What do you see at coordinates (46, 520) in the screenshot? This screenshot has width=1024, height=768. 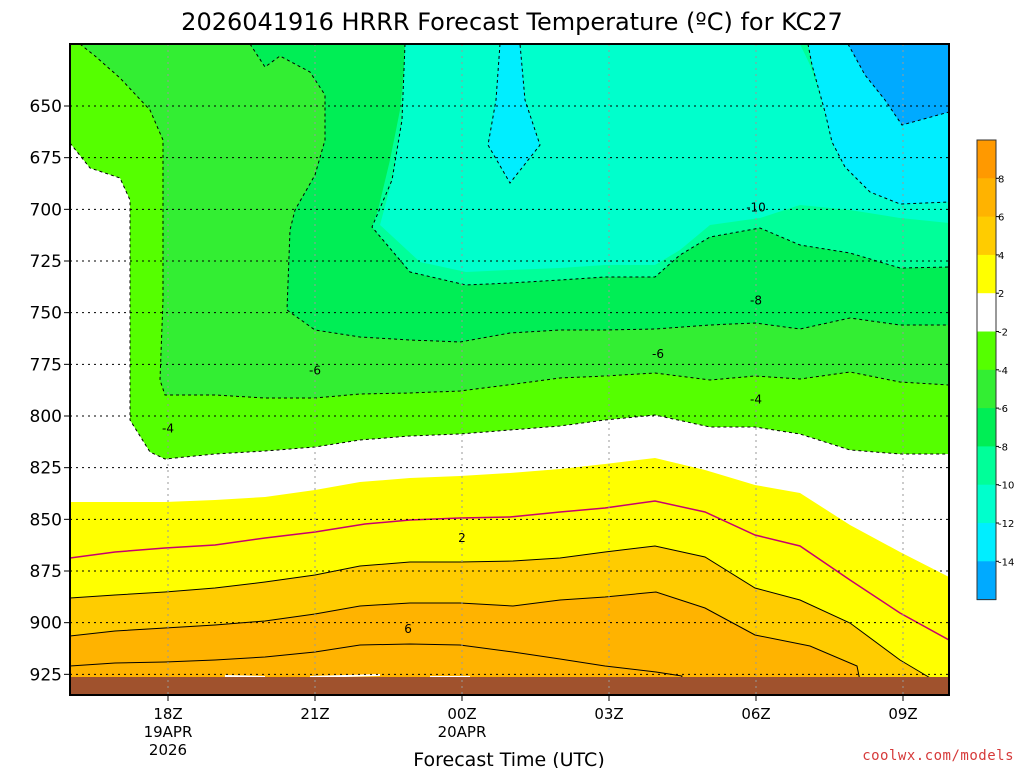 I see `y-tick-label-850: 850` at bounding box center [46, 520].